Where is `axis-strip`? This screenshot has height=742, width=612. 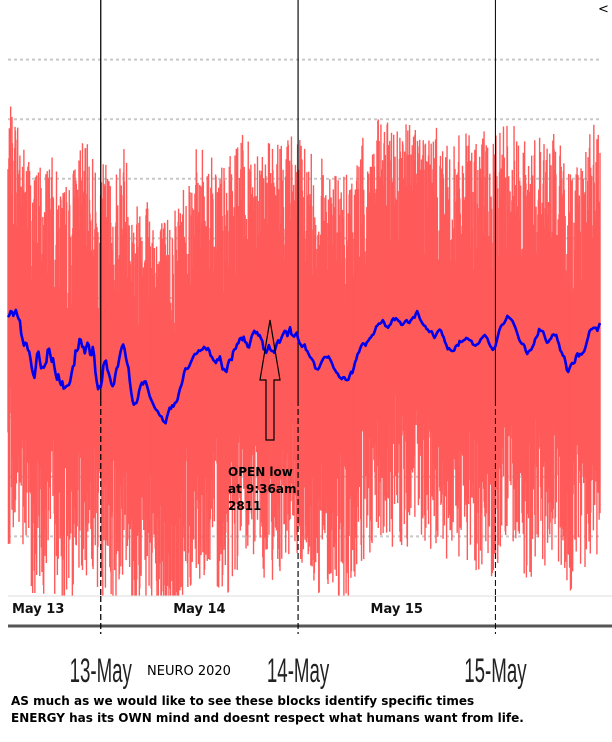 axis-strip is located at coordinates (310, 611).